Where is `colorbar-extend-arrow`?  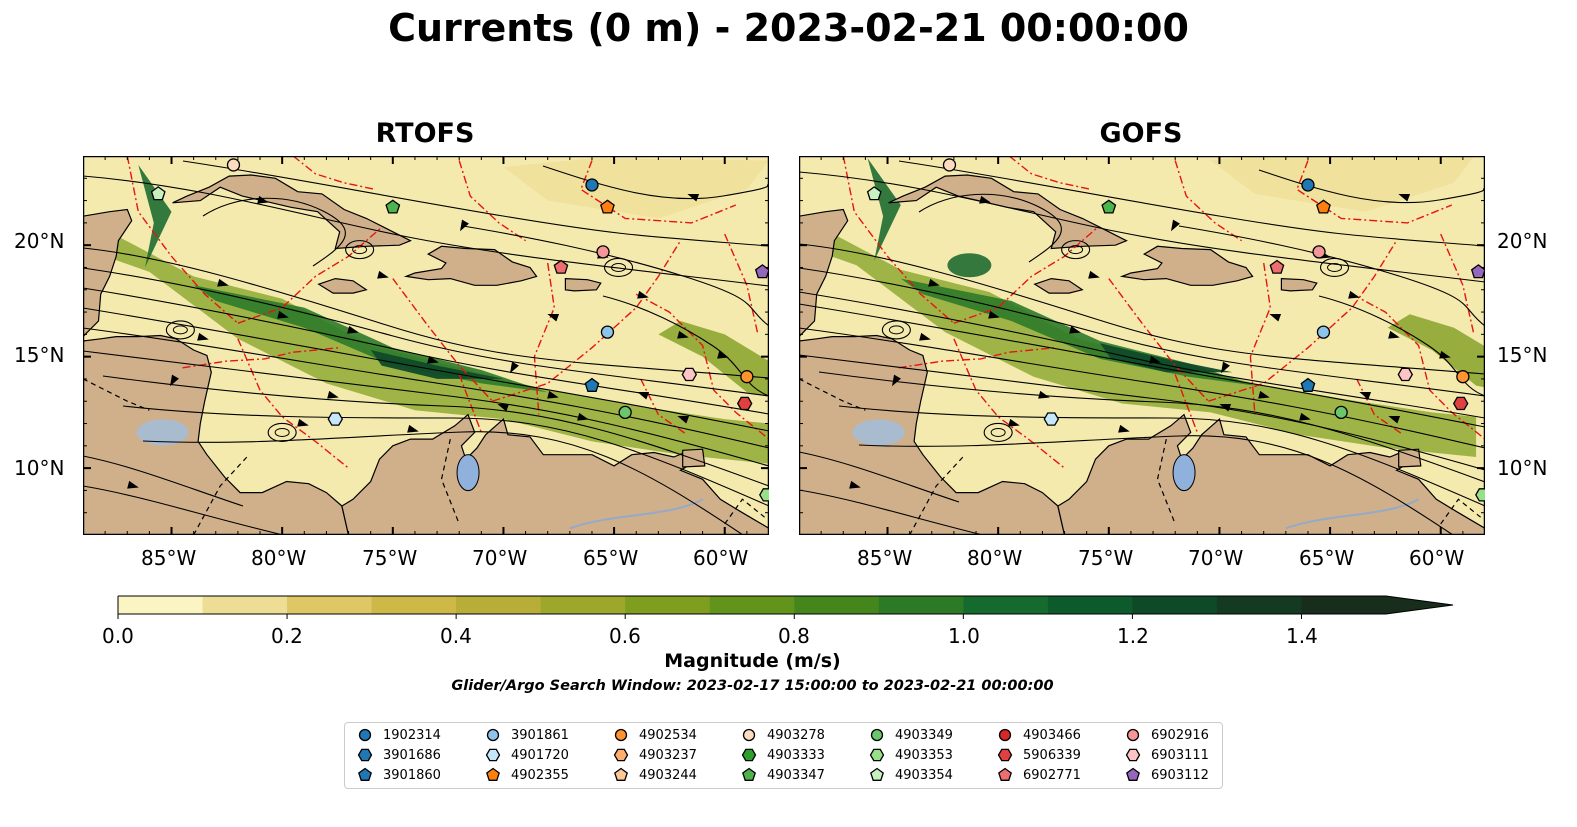 colorbar-extend-arrow is located at coordinates (1419, 605).